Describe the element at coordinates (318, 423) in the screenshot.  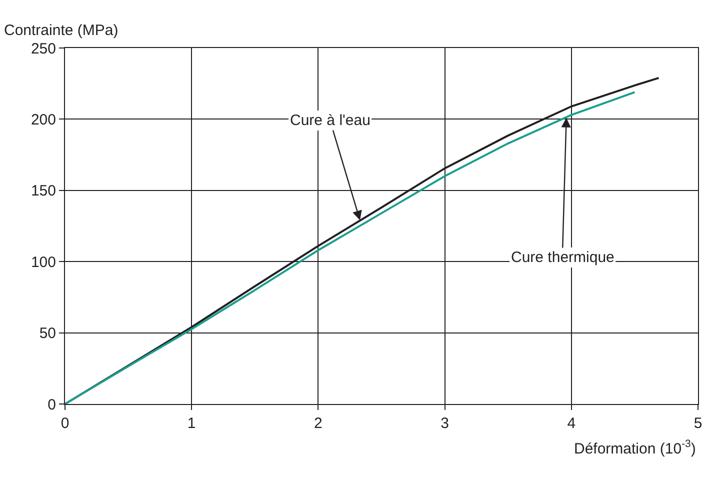
I see `x-tick-label: 2` at that location.